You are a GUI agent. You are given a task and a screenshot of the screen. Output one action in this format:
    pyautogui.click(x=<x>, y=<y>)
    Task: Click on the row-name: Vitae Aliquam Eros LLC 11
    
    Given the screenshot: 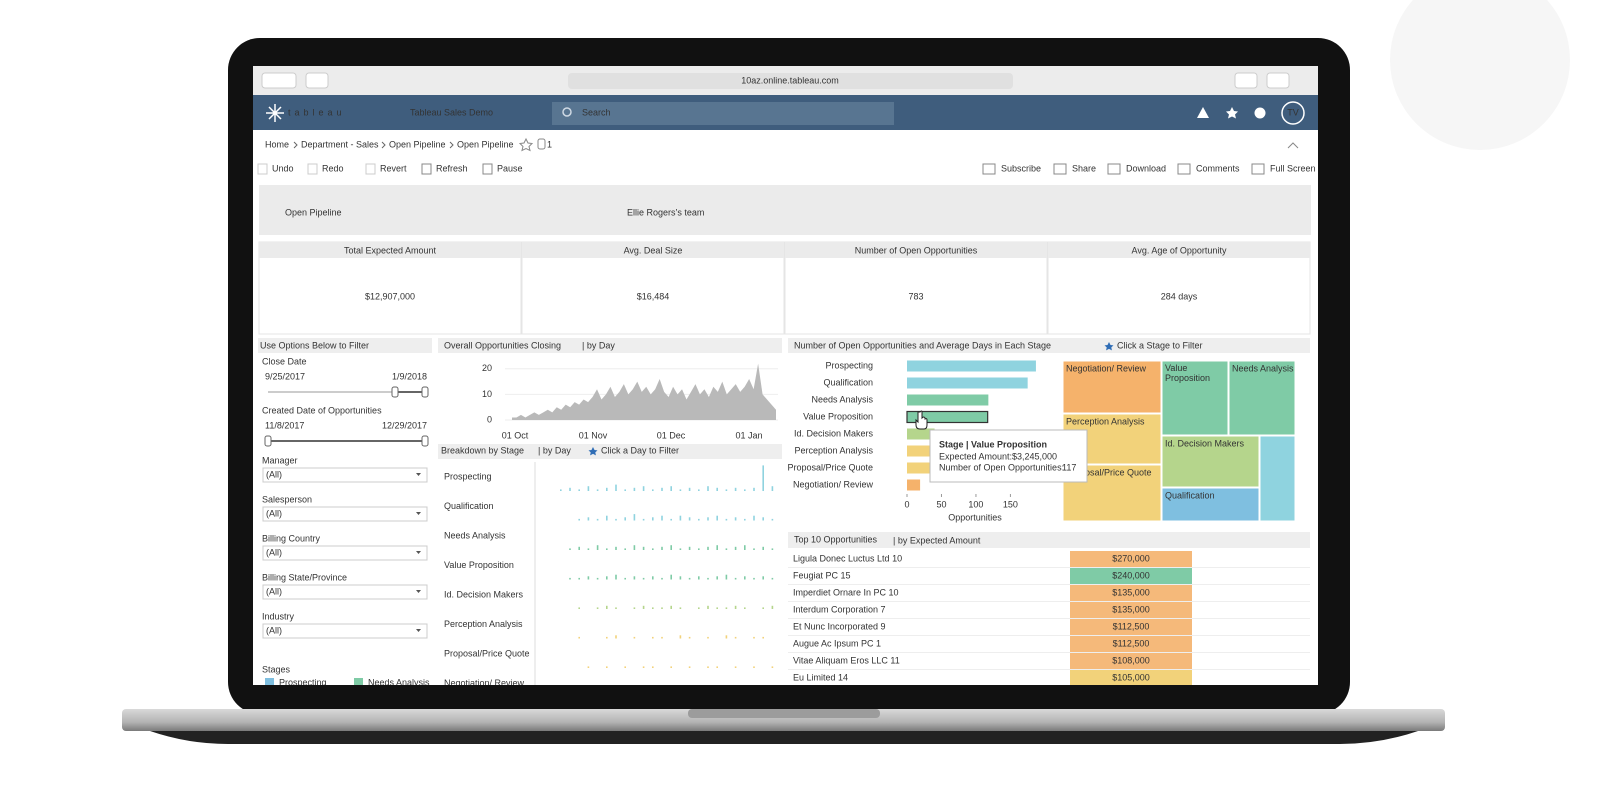 What is the action you would take?
    pyautogui.click(x=846, y=660)
    